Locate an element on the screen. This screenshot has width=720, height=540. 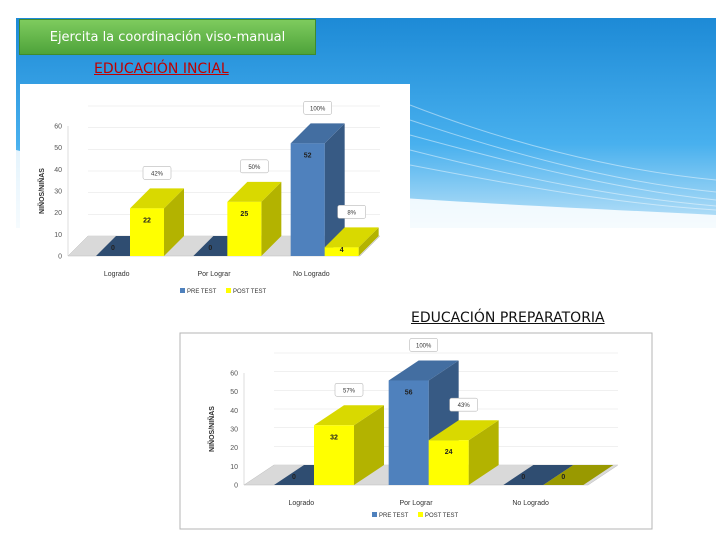
percent-callout-label: 8% is located at coordinates (351, 213).